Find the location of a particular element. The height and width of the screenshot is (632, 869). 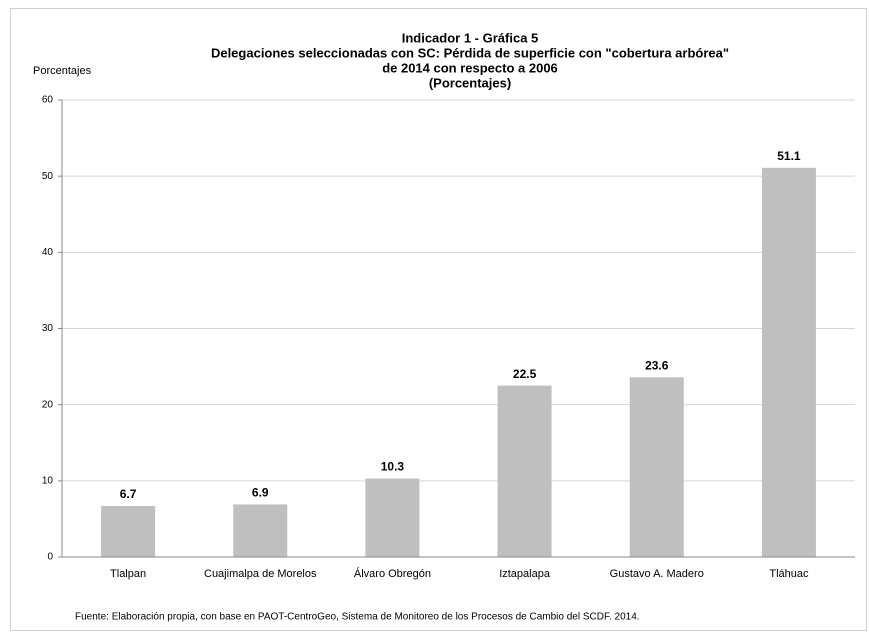

value-label: 23.6 is located at coordinates (657, 365).